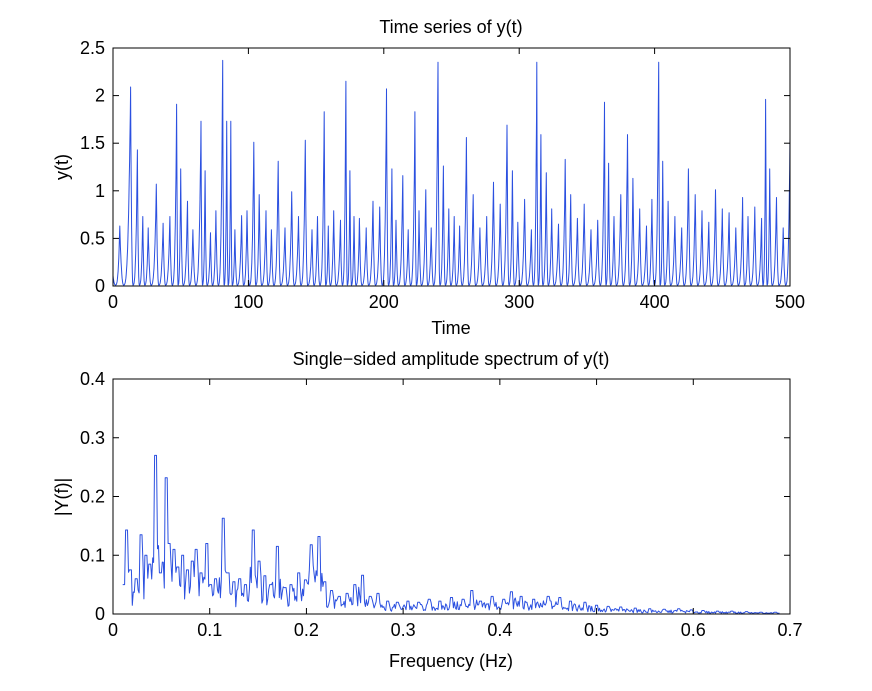 Image resolution: width=872 pixels, height=691 pixels. What do you see at coordinates (790, 302) in the screenshot?
I see `x-tick-label: 500` at bounding box center [790, 302].